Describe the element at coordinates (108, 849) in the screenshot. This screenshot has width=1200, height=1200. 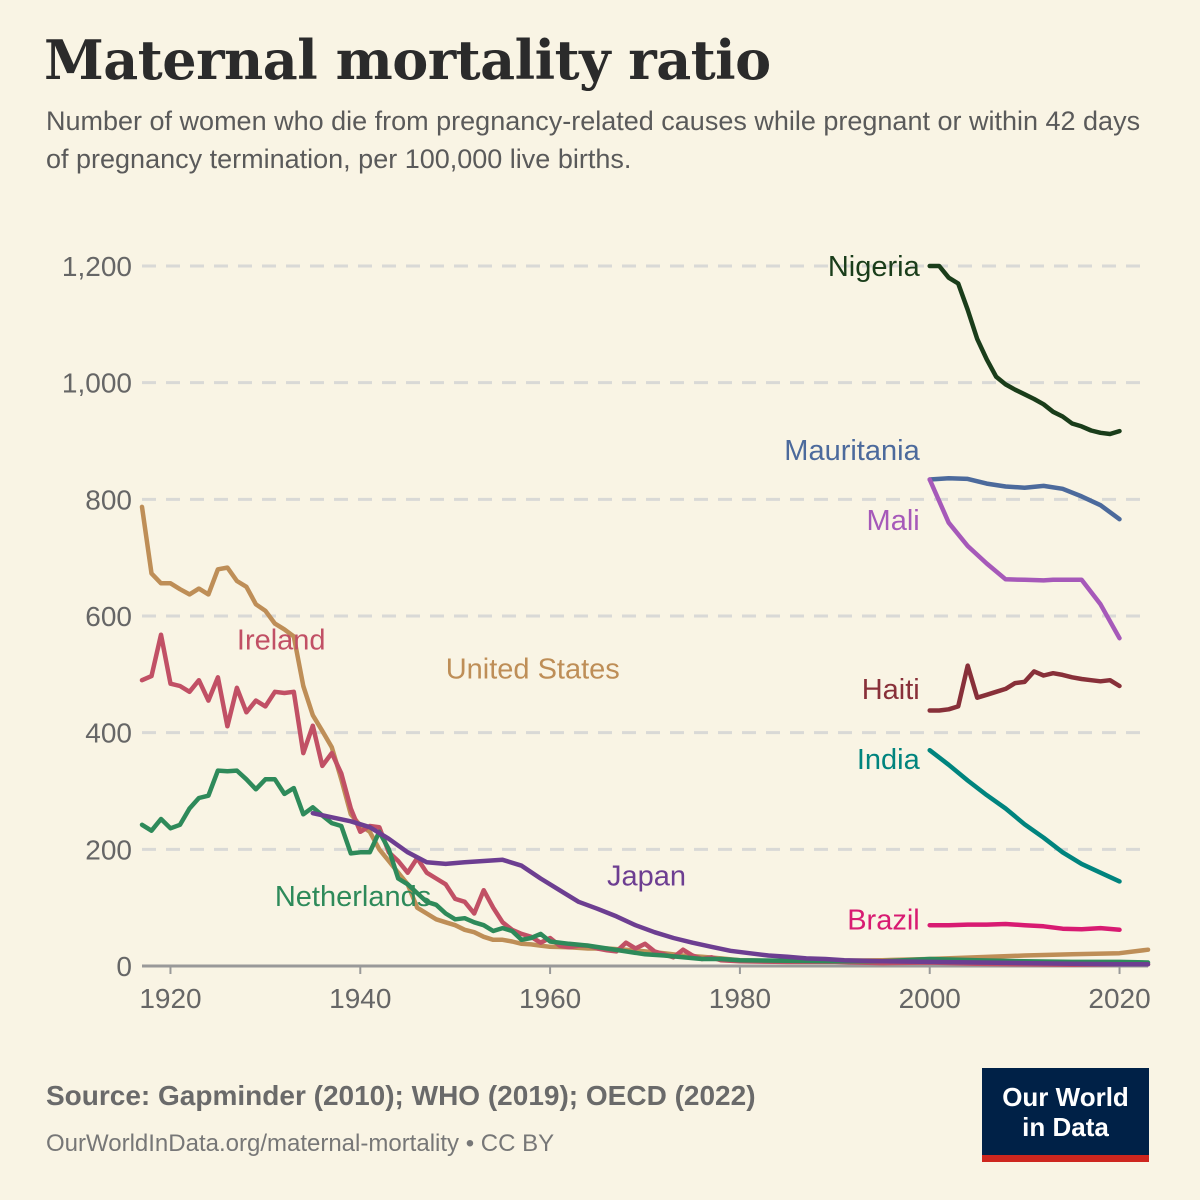
I see `y-tick-label: 200` at that location.